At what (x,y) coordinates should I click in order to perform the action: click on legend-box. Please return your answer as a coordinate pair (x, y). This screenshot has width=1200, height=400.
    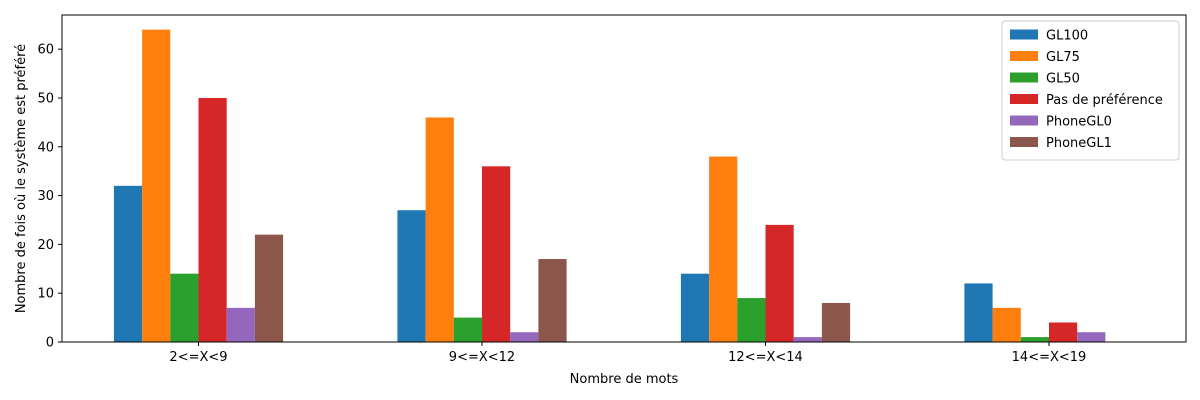
    Looking at the image, I should click on (1090, 90).